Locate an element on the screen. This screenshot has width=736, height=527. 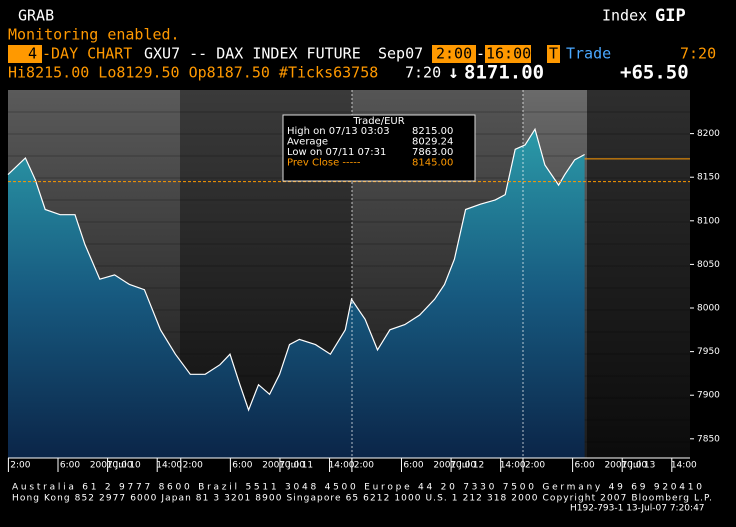
x-date-label: 2007 Jul 12 is located at coordinates (458, 466).